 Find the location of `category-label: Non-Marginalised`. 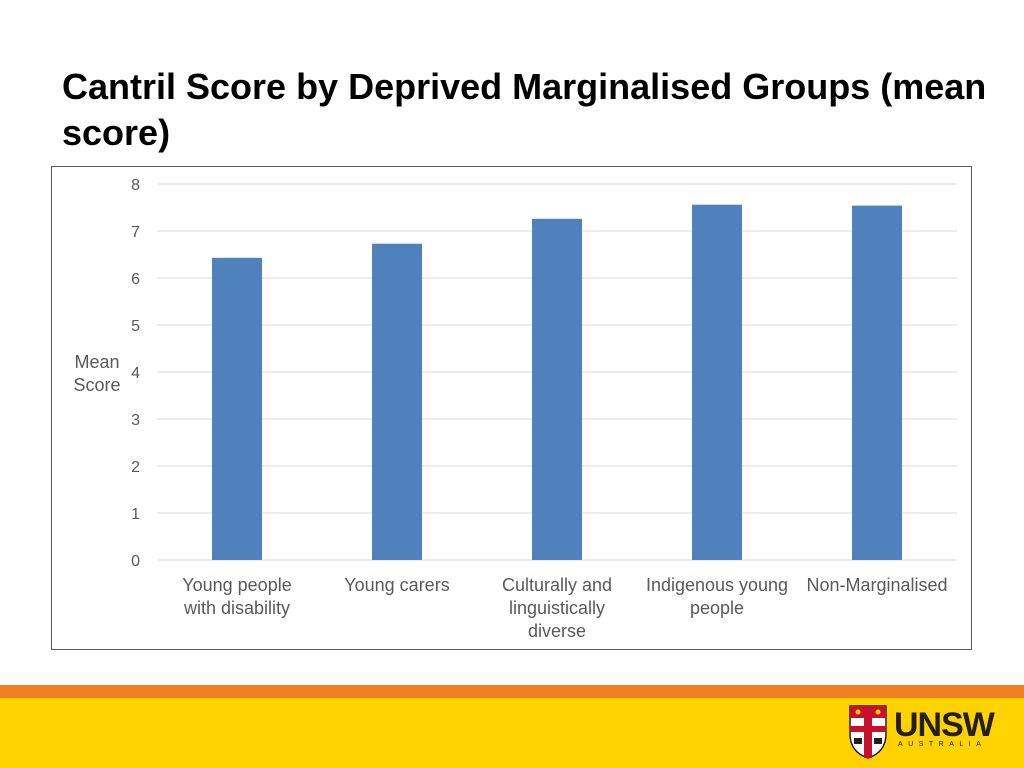

category-label: Non-Marginalised is located at coordinates (876, 585).